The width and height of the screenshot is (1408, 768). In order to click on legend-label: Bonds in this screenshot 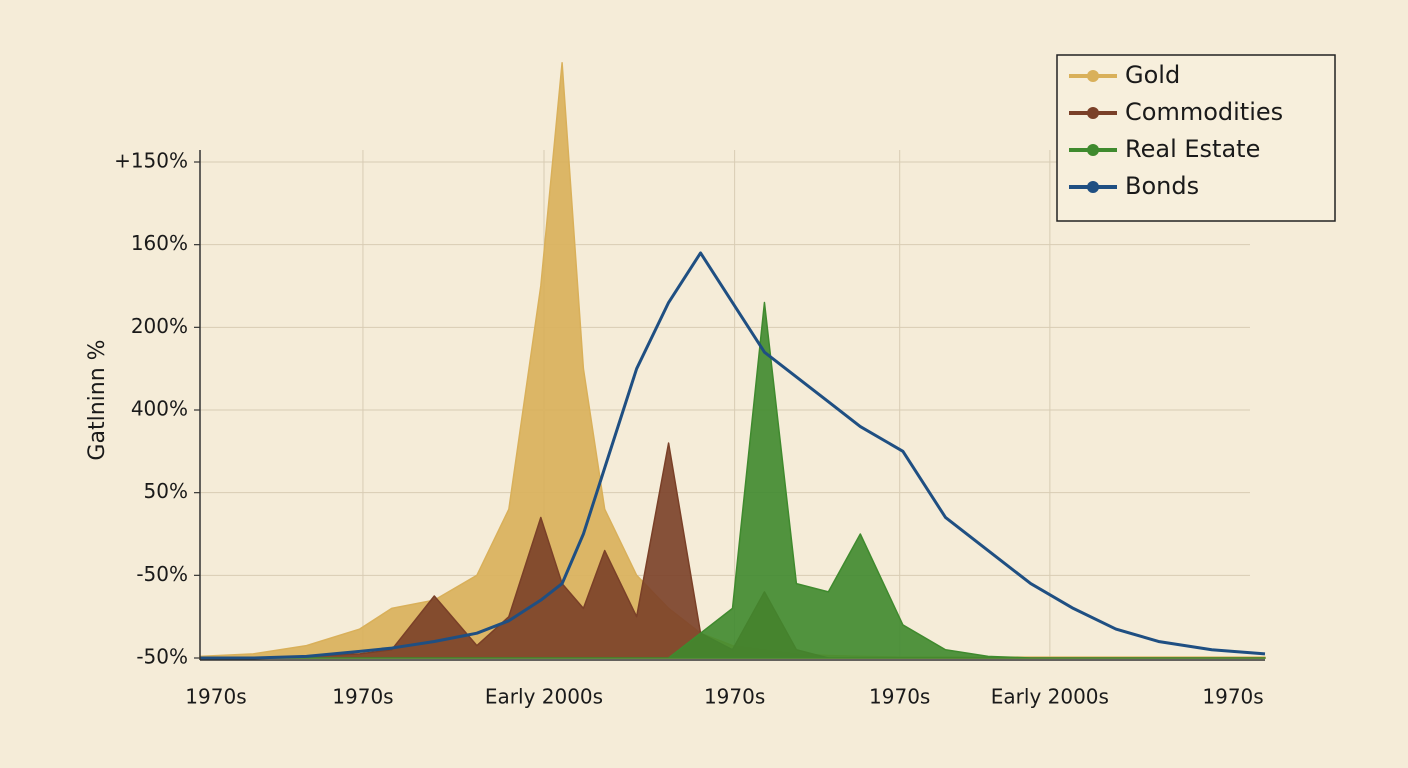, I will do `click(1162, 186)`.